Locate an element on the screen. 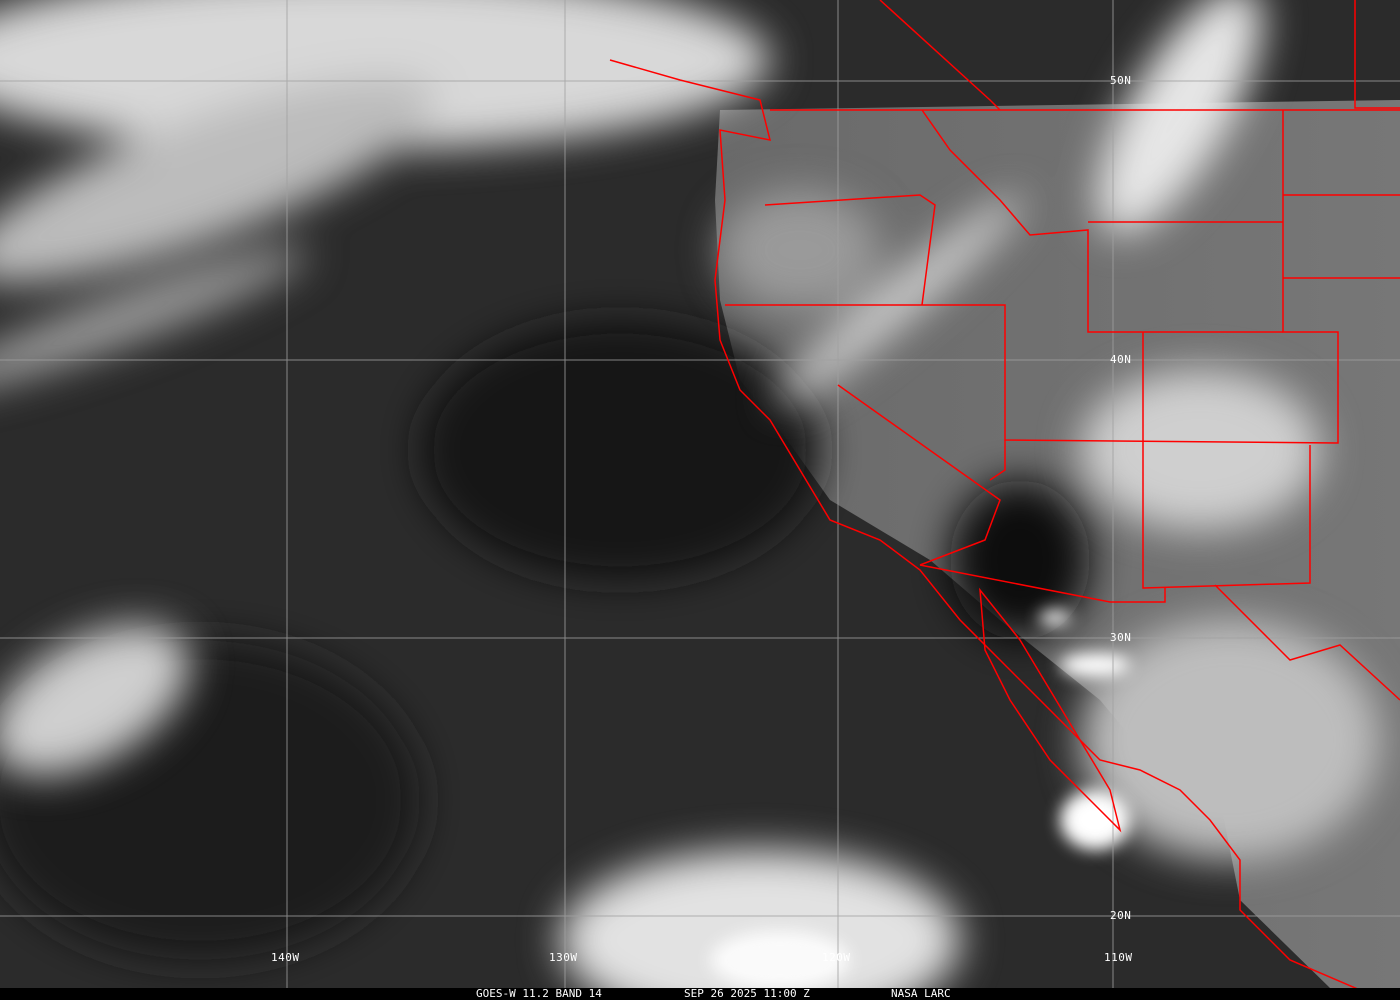  lat-label-20n: 20N is located at coordinates (1121, 915).